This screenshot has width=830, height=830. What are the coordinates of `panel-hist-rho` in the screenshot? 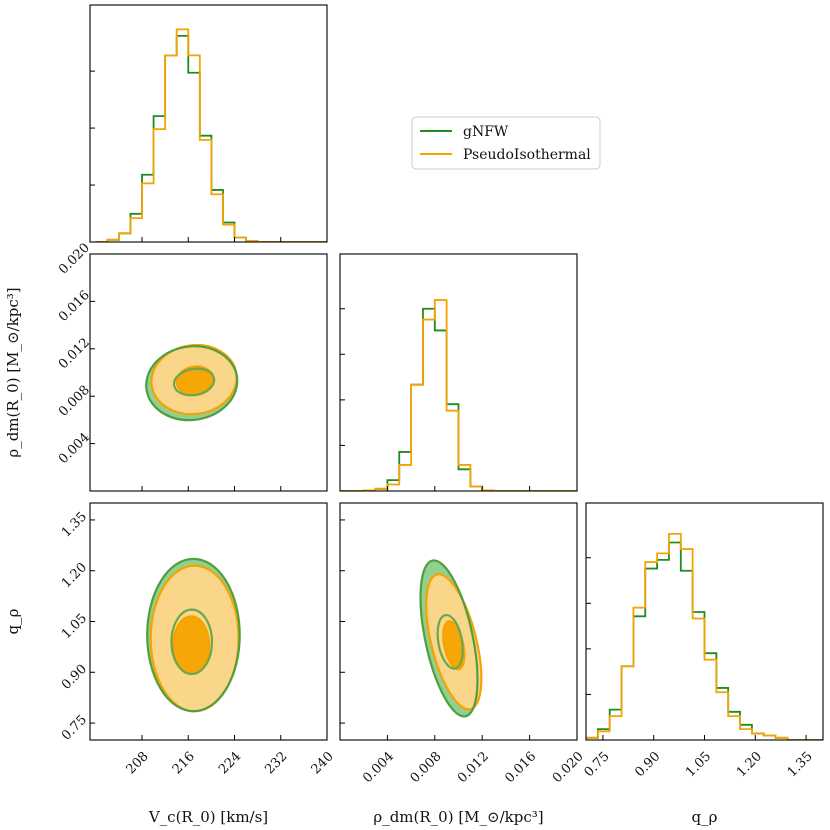 It's located at (458, 372).